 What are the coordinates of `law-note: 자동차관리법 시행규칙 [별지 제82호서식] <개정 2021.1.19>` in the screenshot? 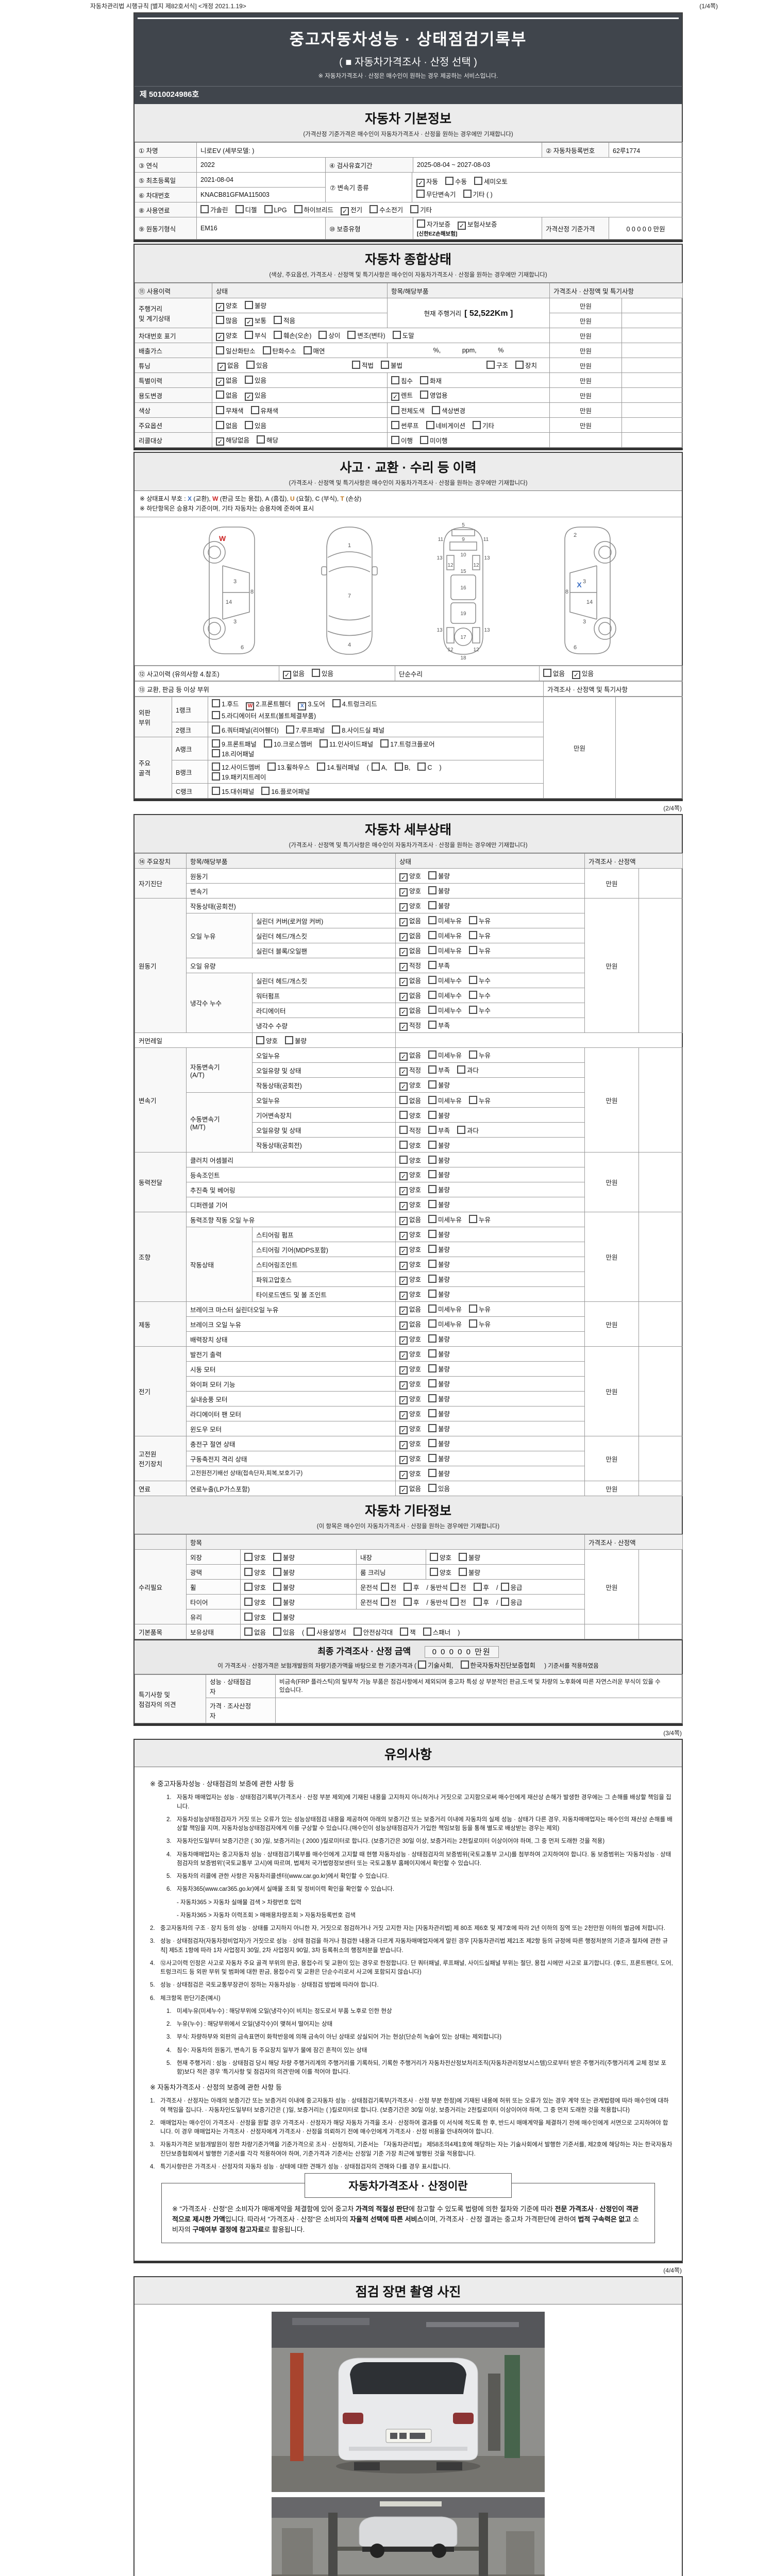 It's located at (168, 6).